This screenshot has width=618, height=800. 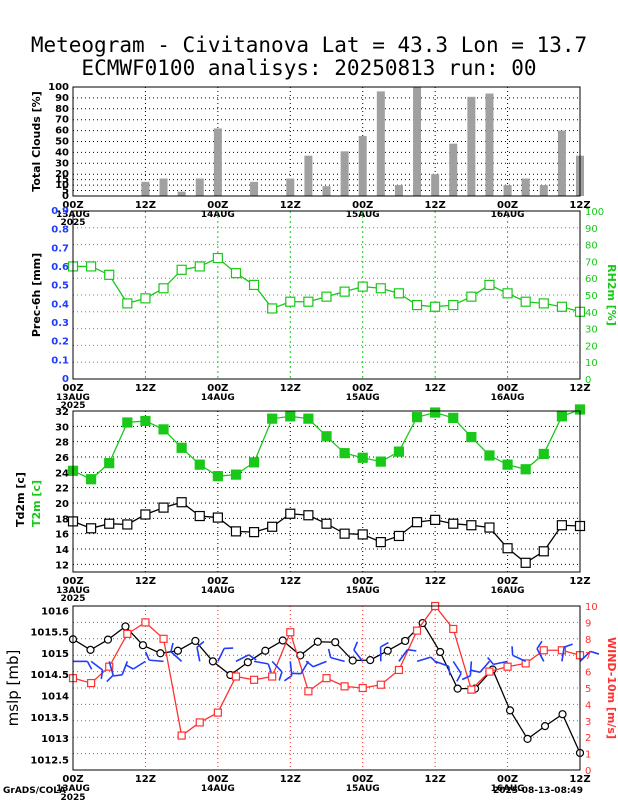 I want to click on clouds-ytick-label: 0, so click(x=65, y=196).